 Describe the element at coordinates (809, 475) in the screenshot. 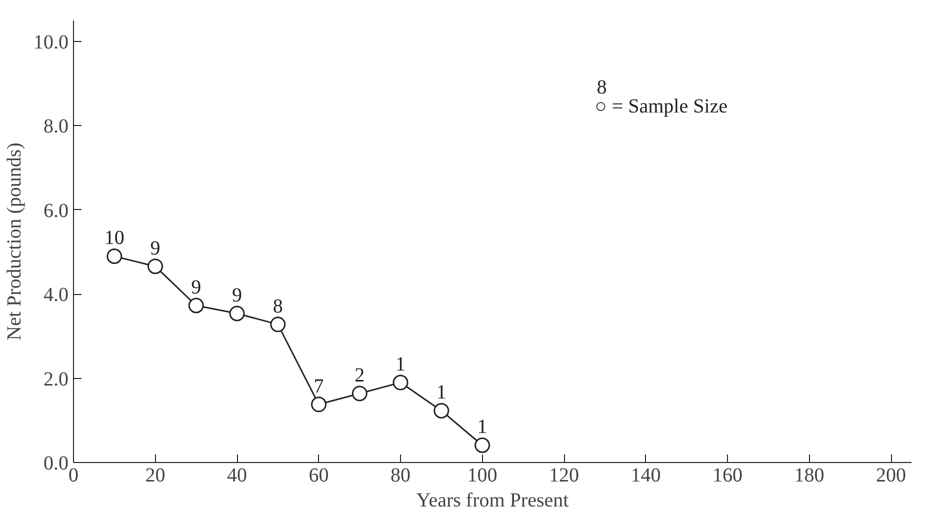

I see `x-tick-label: 180` at that location.